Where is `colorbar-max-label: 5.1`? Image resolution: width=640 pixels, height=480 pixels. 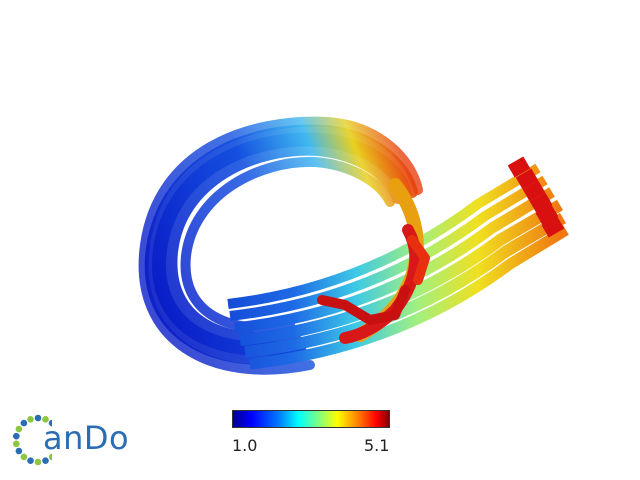
colorbar-max-label: 5.1 is located at coordinates (377, 445).